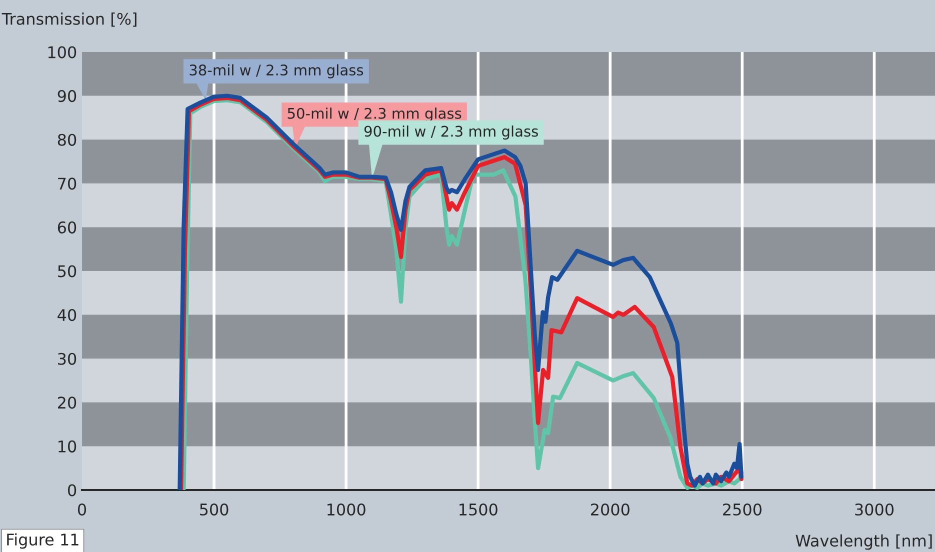  What do you see at coordinates (874, 509) in the screenshot?
I see `x-tick-label: 3000` at bounding box center [874, 509].